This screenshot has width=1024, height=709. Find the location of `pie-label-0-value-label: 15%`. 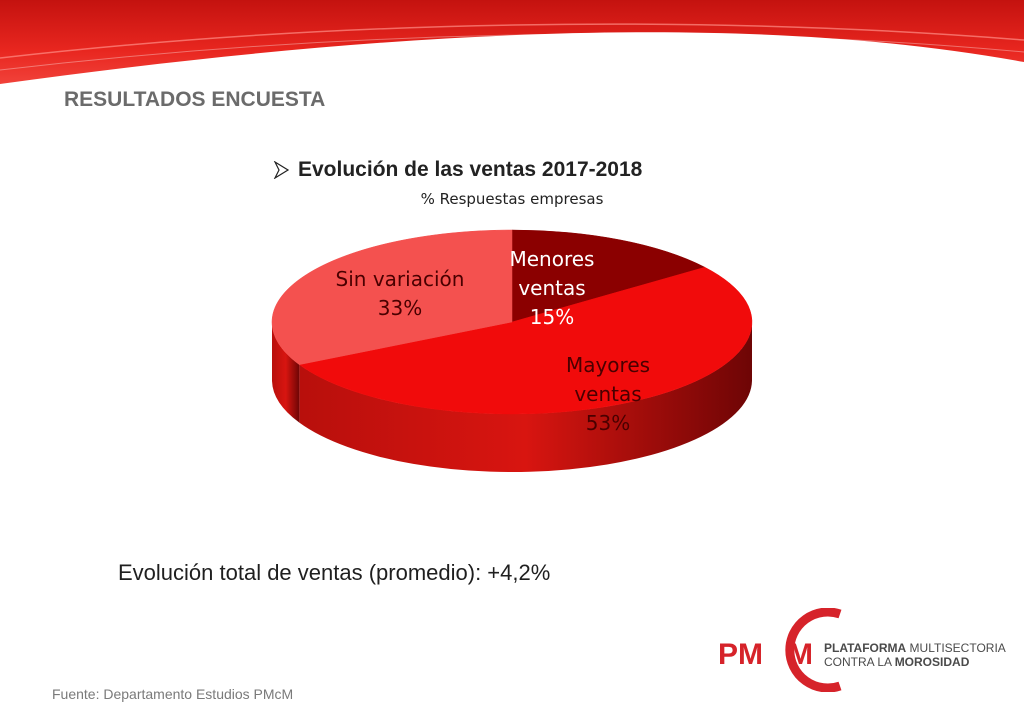

pie-label-0-value-label: 15% is located at coordinates (552, 317).